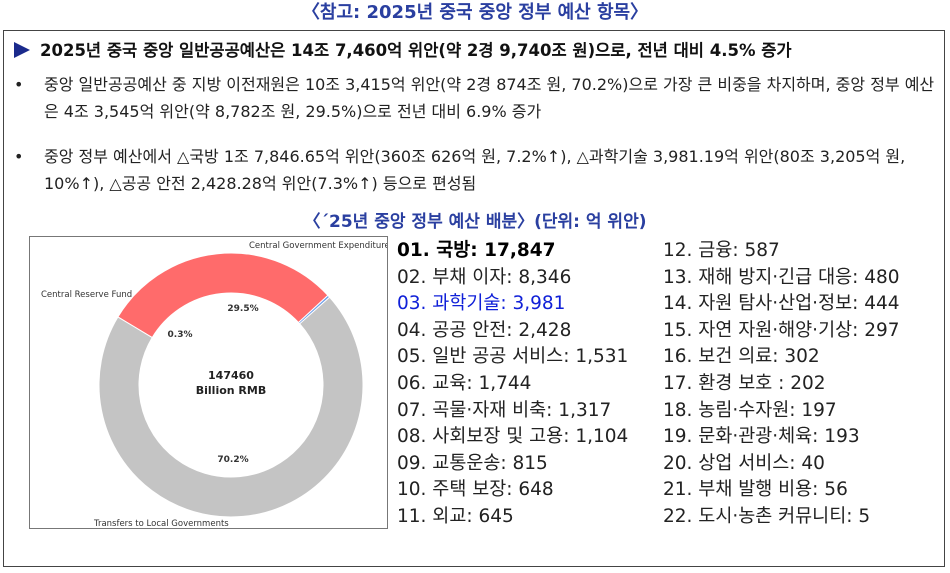 This screenshot has height=573, width=950. What do you see at coordinates (755, 490) in the screenshot?
I see `list-item: 21. 부채 발행 비용: 56` at bounding box center [755, 490].